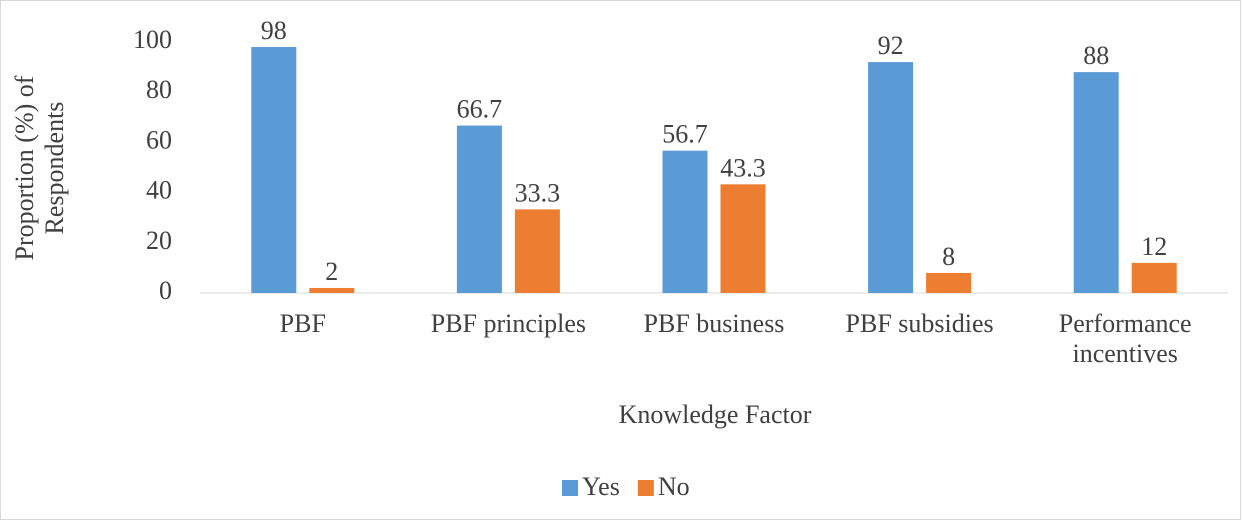 Image resolution: width=1243 pixels, height=522 pixels. What do you see at coordinates (39, 168) in the screenshot?
I see `y-axis-title: Proportion (%) of Respondents` at bounding box center [39, 168].